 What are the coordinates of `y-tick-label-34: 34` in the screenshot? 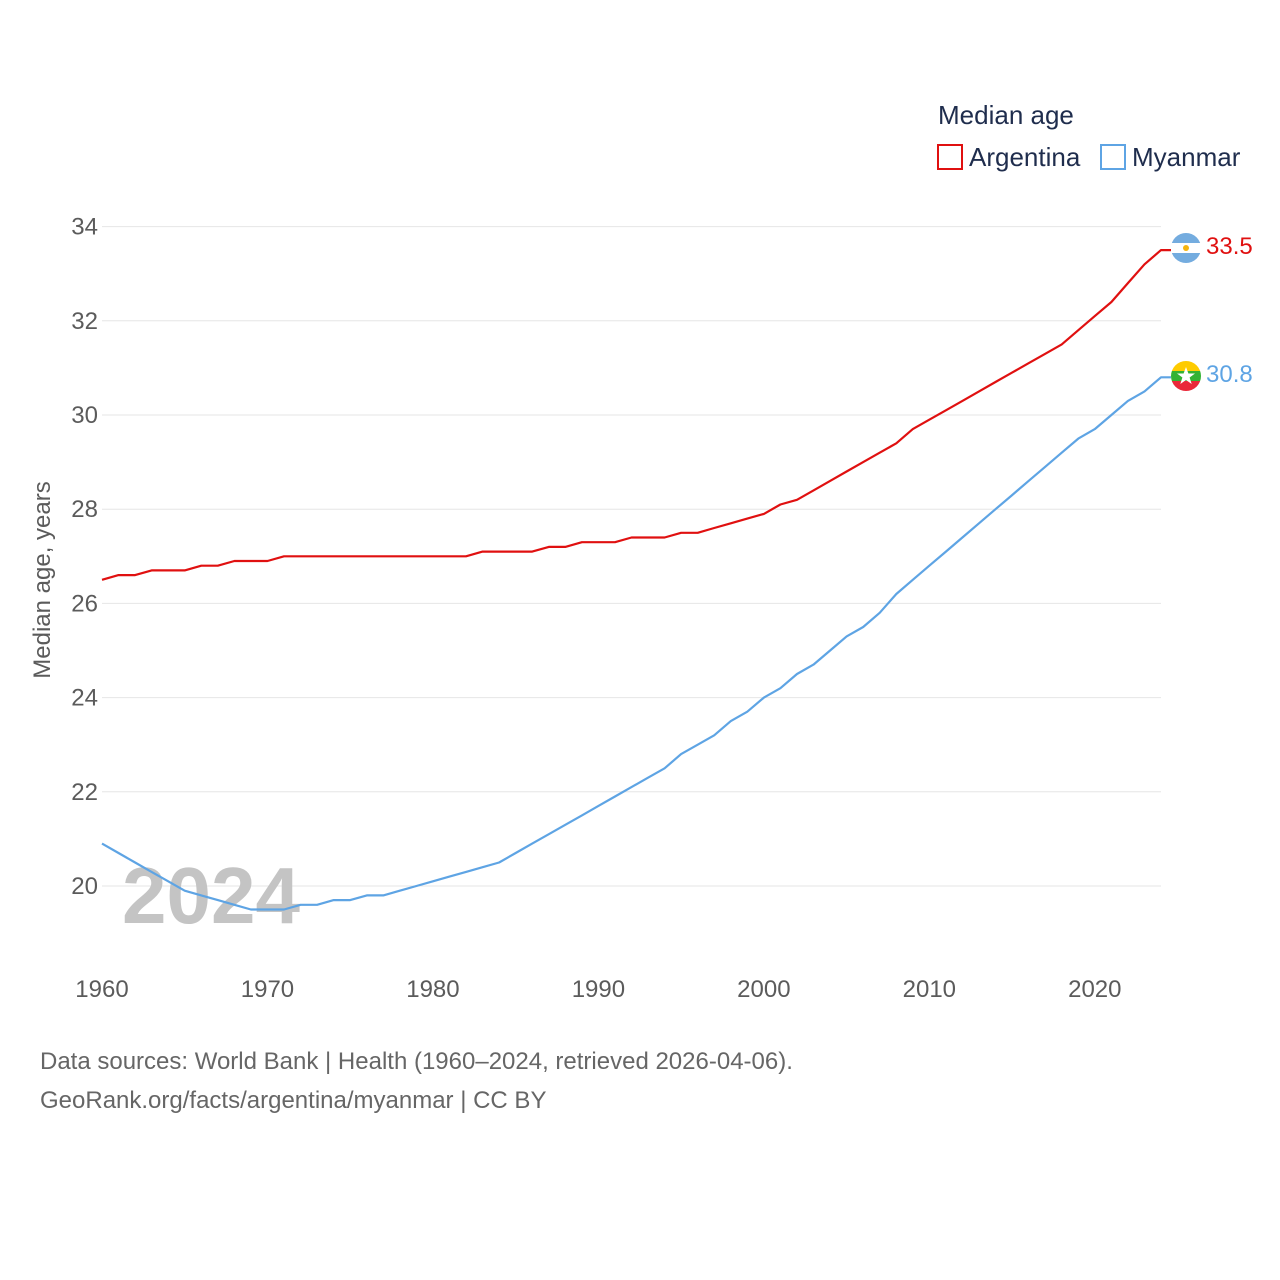 It's located at (84, 227).